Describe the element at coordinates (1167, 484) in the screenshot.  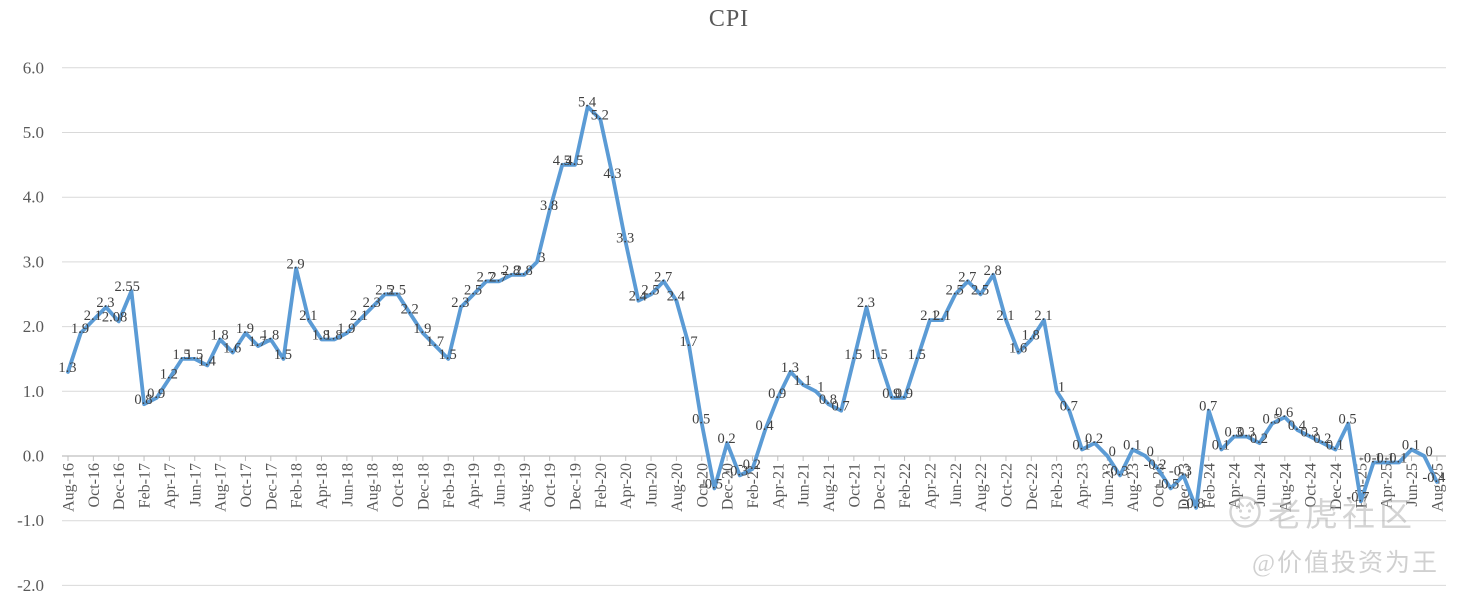
I see `data-label: -0.5` at that location.